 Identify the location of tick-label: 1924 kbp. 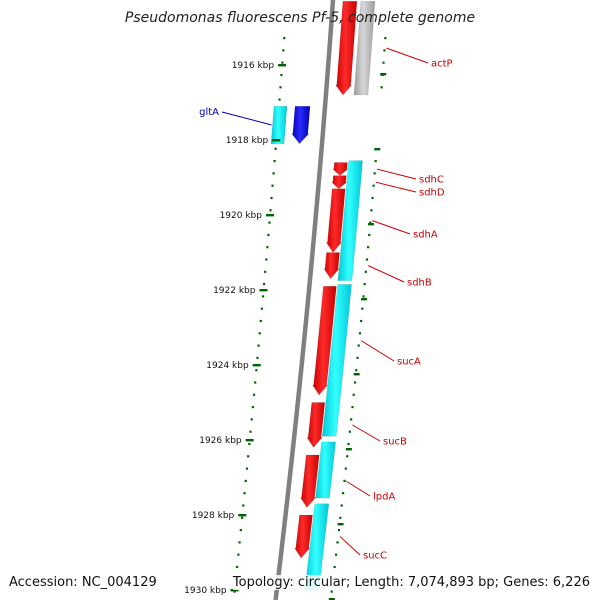
(227, 366).